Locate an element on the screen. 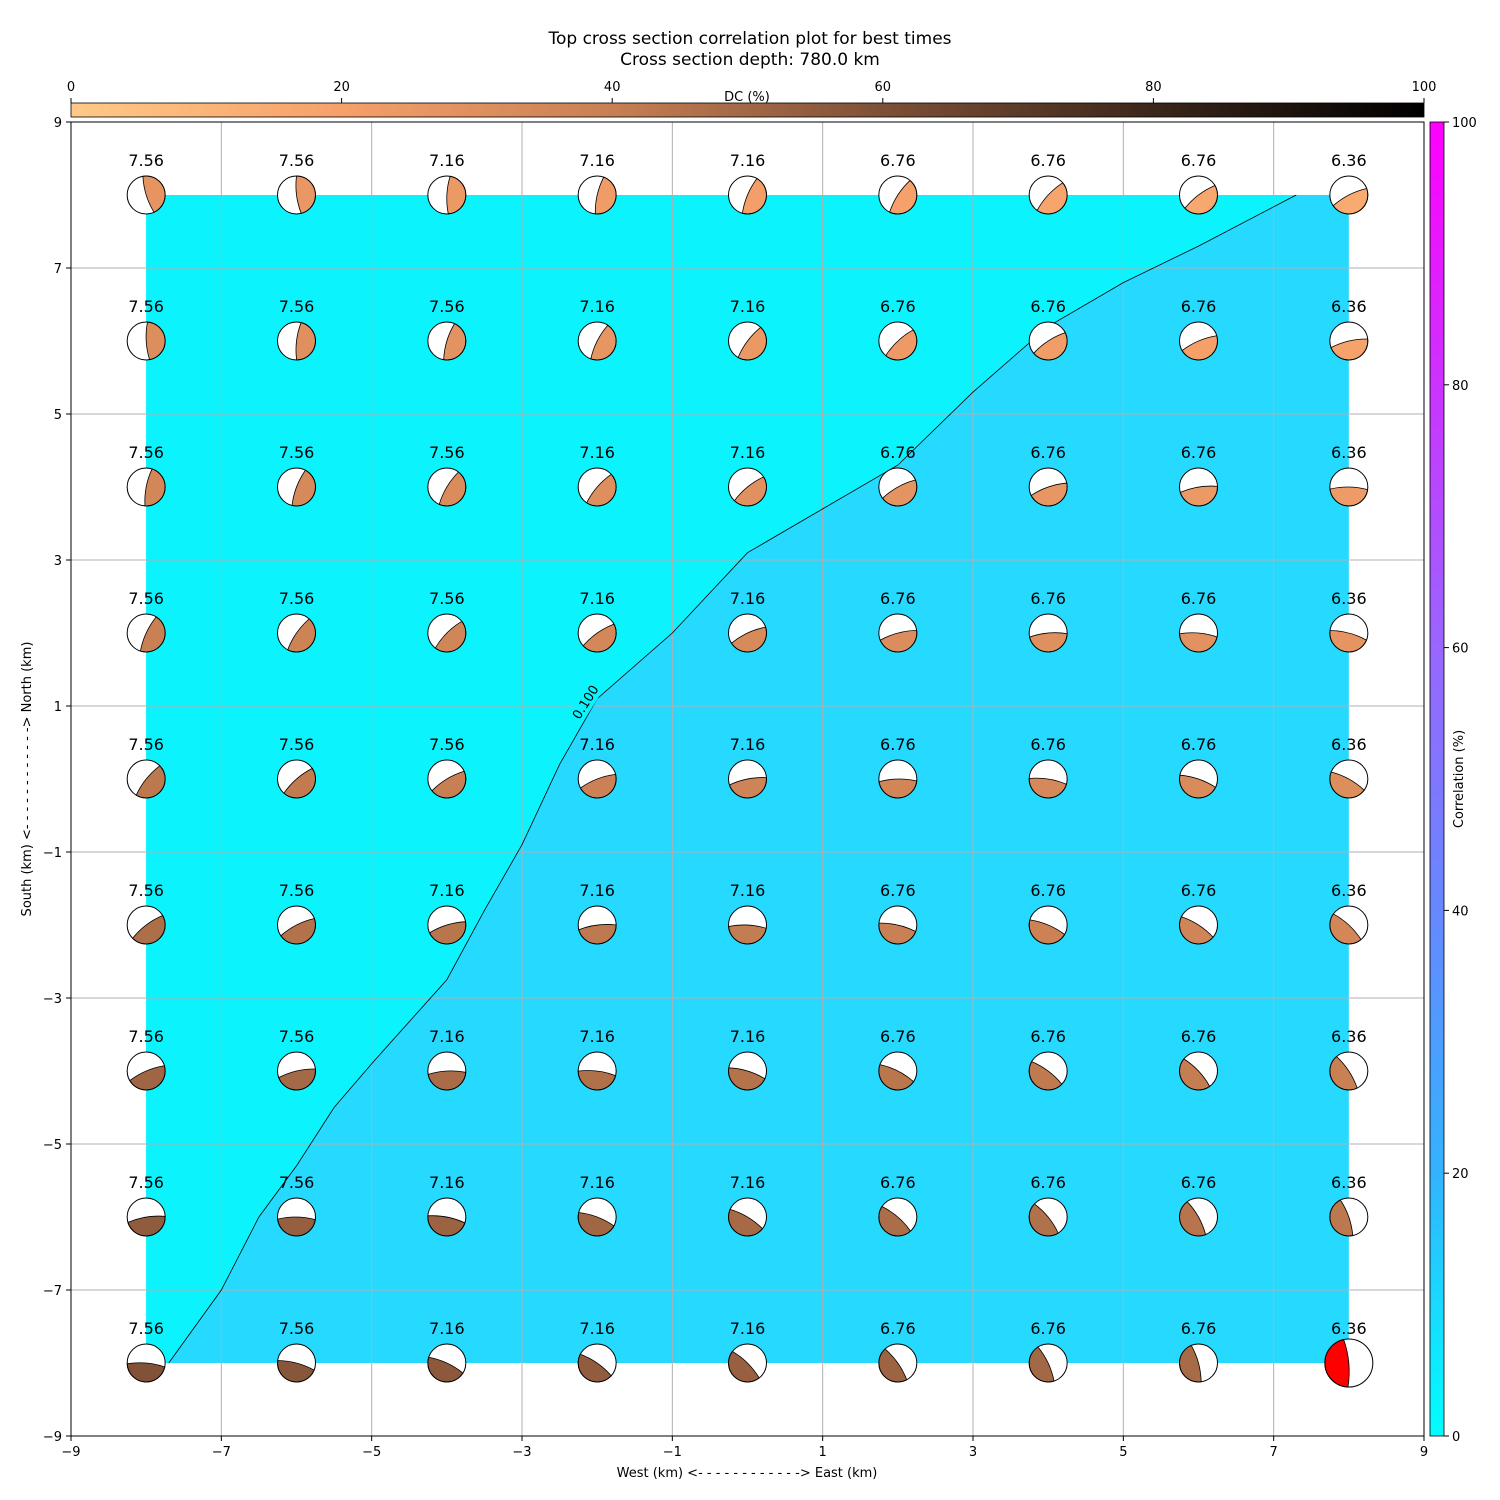 This screenshot has width=1500, height=1500. correlation-colorbar-tick-label: 0 is located at coordinates (1456, 1437).